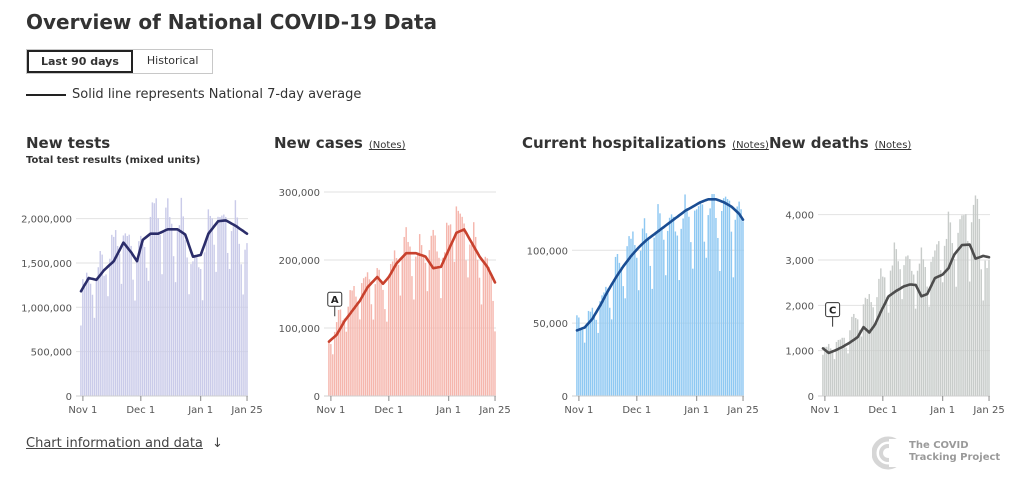  What do you see at coordinates (172, 61) in the screenshot?
I see `tab-historical: Historical` at bounding box center [172, 61].